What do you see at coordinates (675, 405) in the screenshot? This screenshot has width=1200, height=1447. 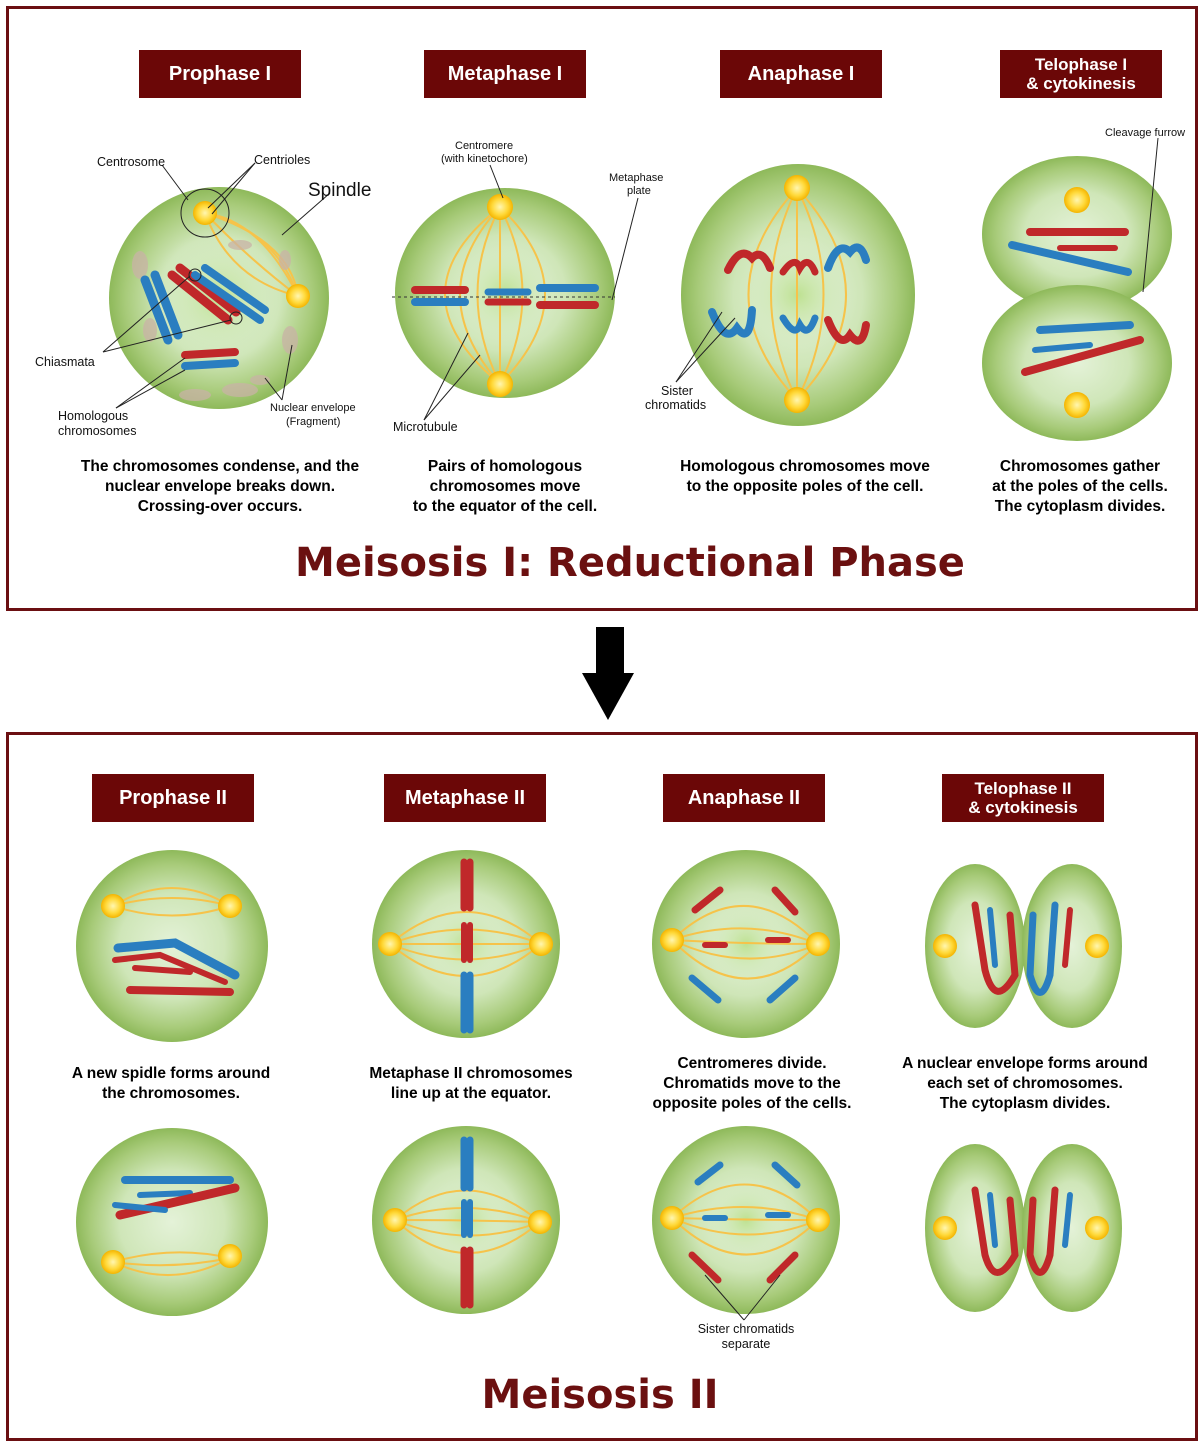 I see `sister-chromatids-label-2: chromatids` at bounding box center [675, 405].